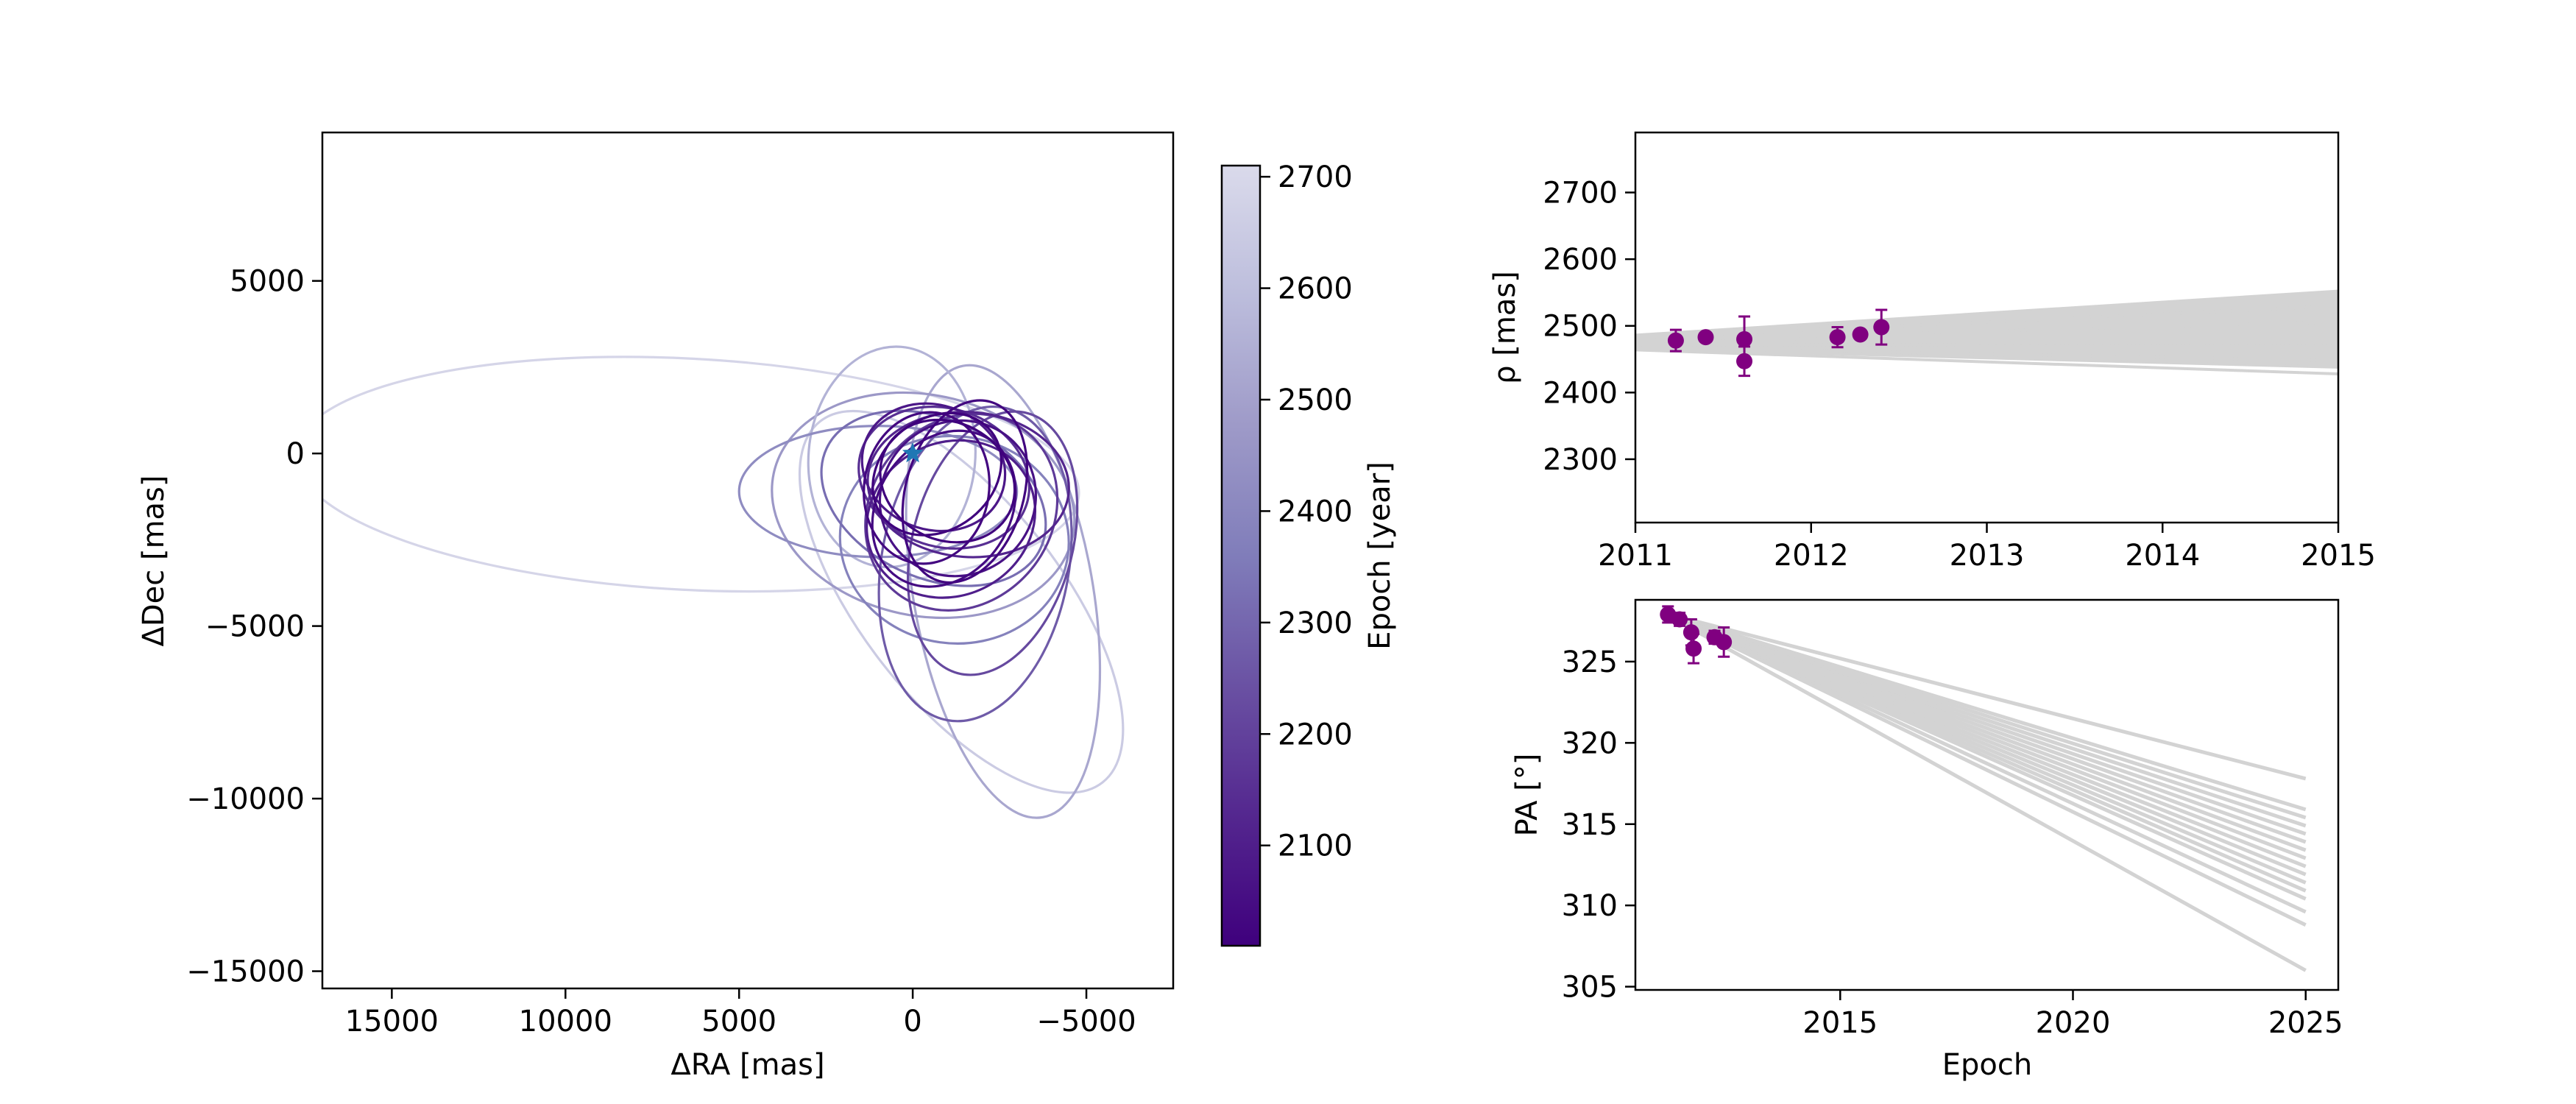 This screenshot has width=2576, height=1104. I want to click on orbit-x-tick-label: 0, so click(912, 1021).